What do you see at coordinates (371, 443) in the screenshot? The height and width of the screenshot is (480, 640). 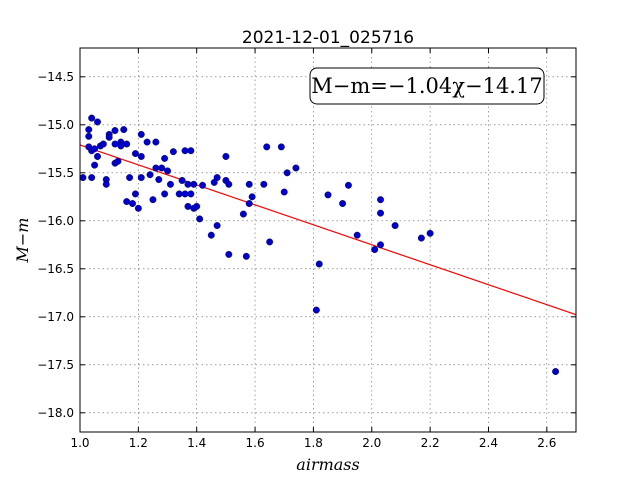 I see `x-tick-label: 2.0` at bounding box center [371, 443].